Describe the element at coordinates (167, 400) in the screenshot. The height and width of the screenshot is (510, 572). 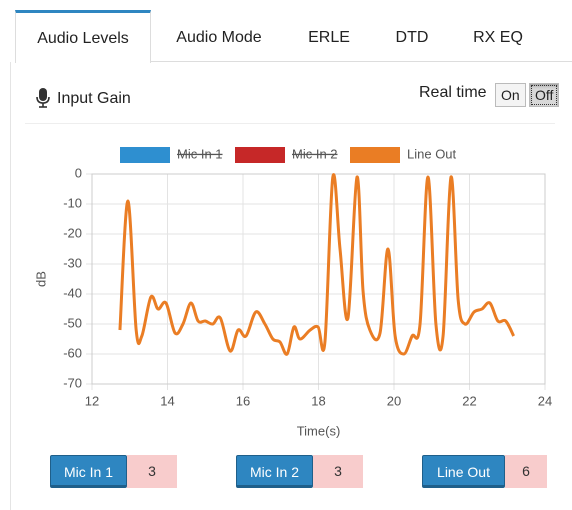
I see `x-tick-label: 14` at that location.